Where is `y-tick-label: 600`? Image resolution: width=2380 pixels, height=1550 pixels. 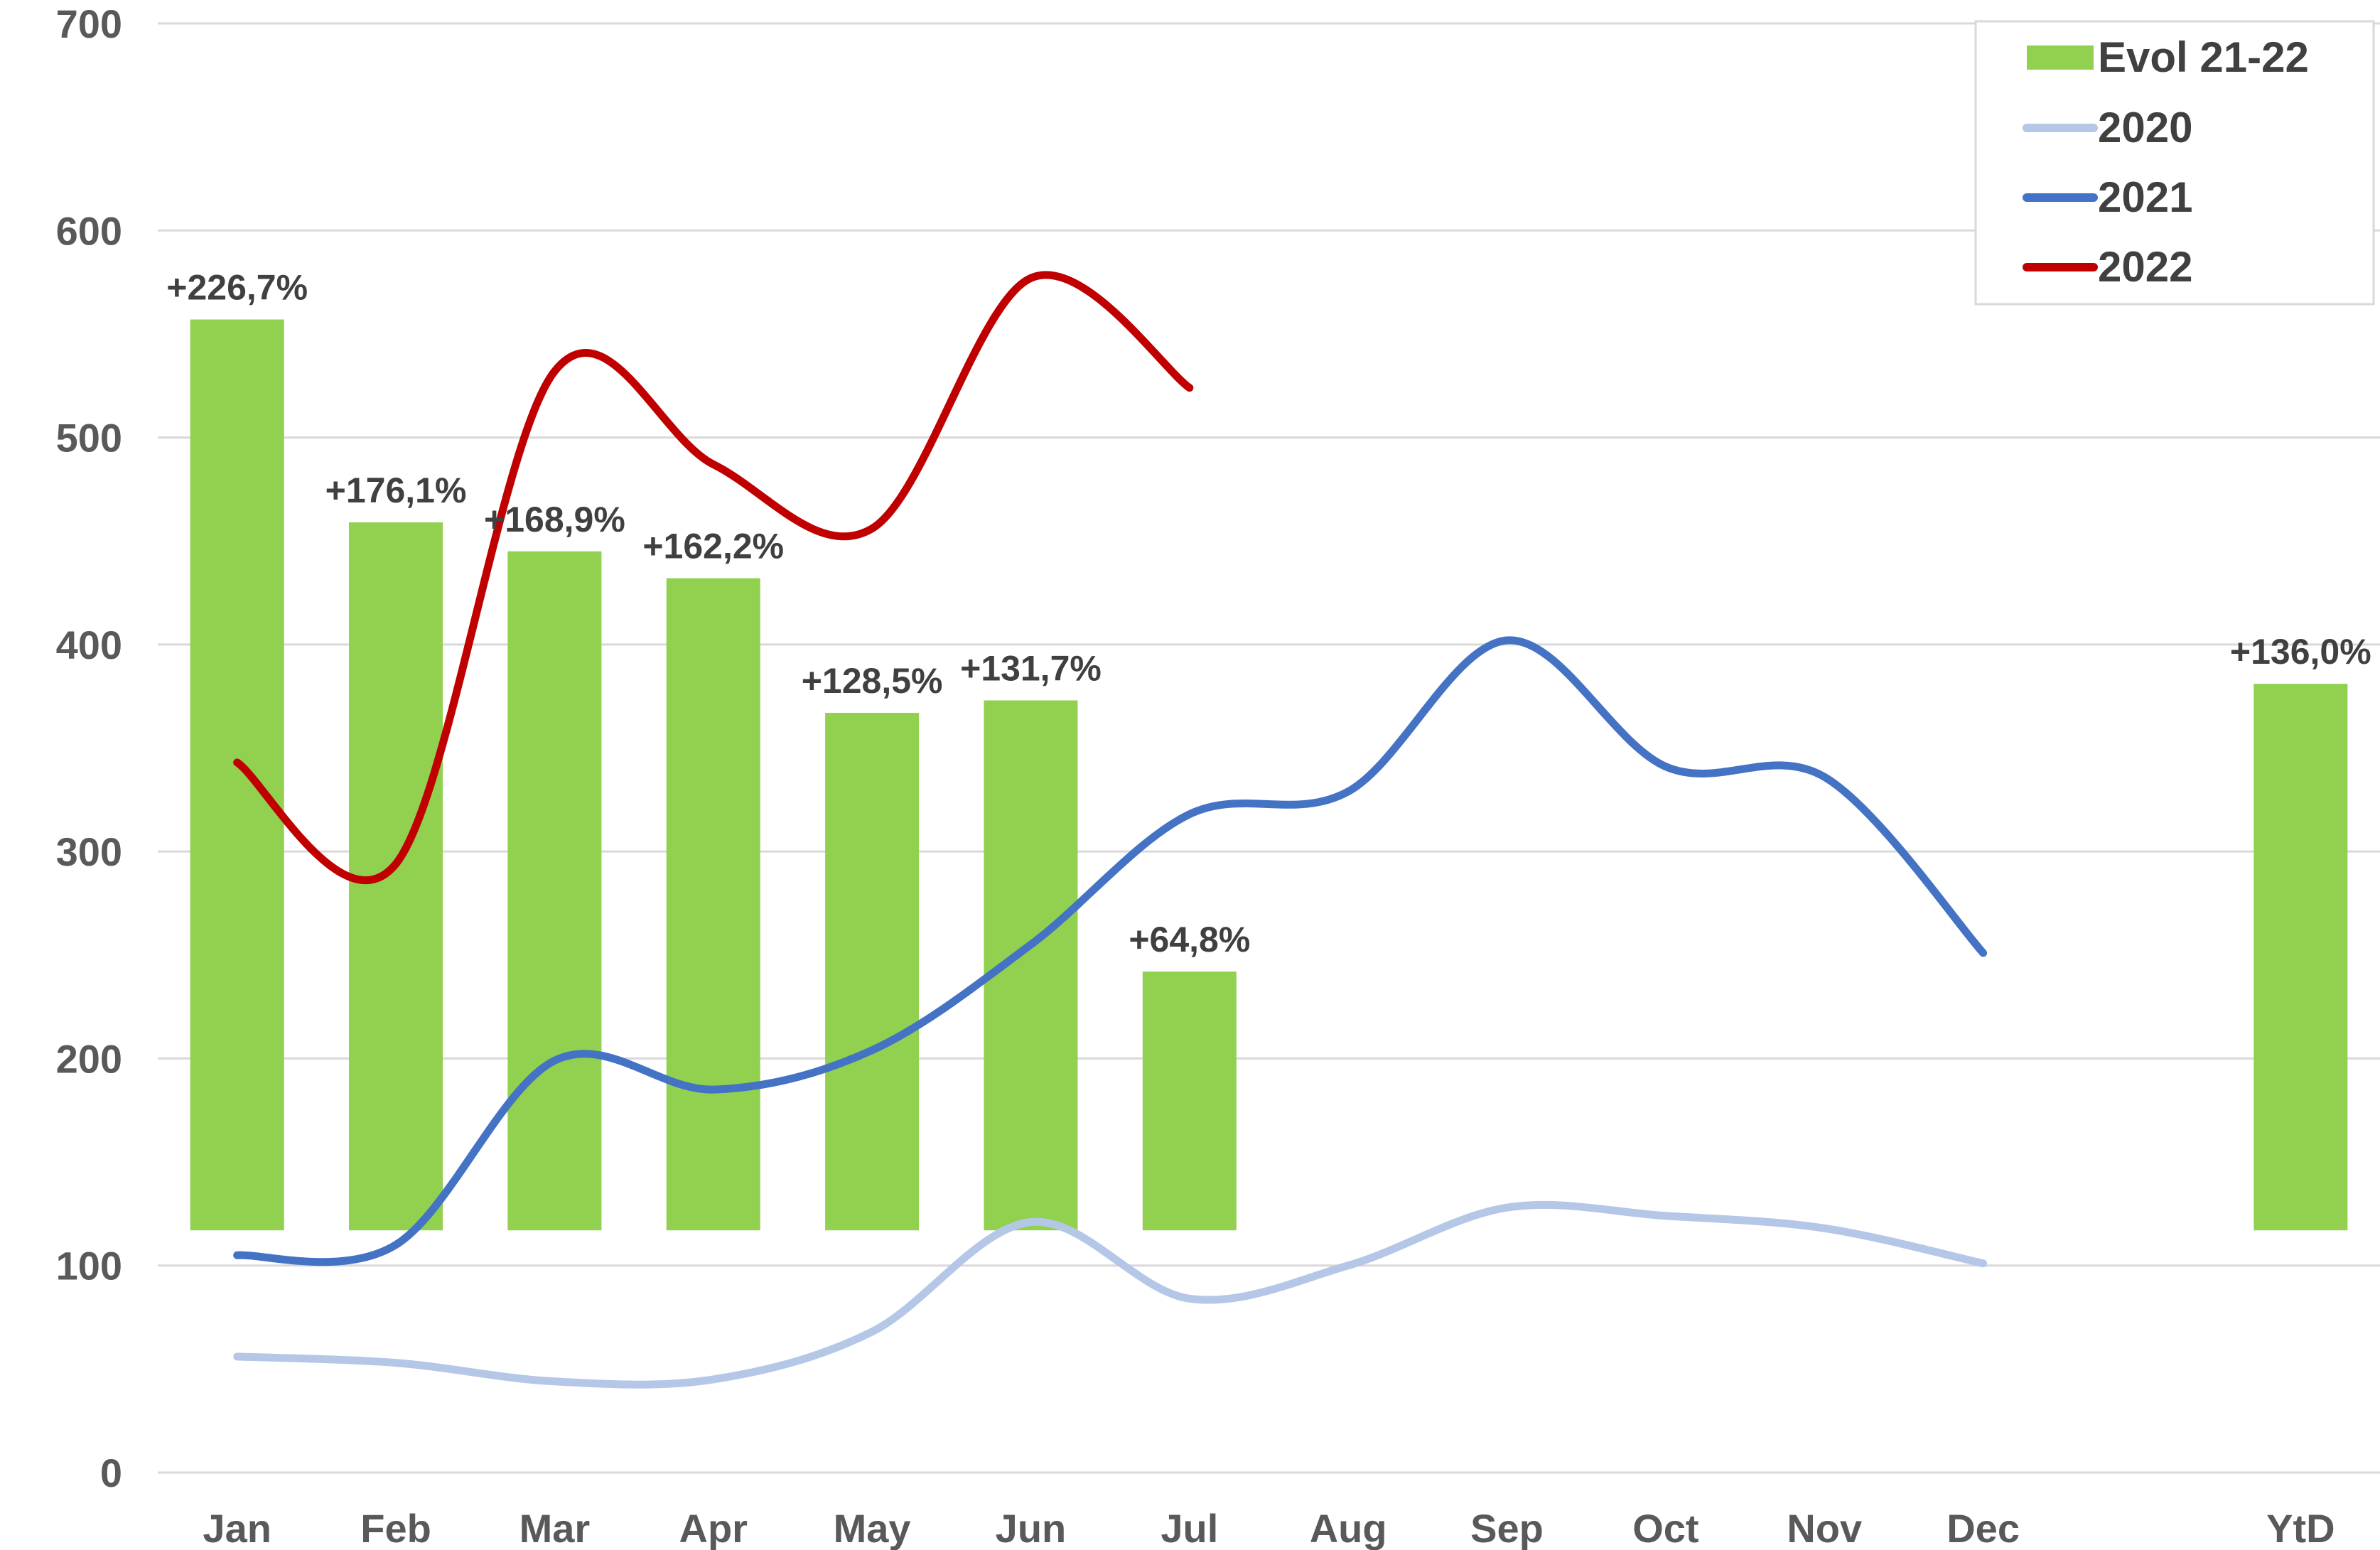 y-tick-label: 600 is located at coordinates (89, 230).